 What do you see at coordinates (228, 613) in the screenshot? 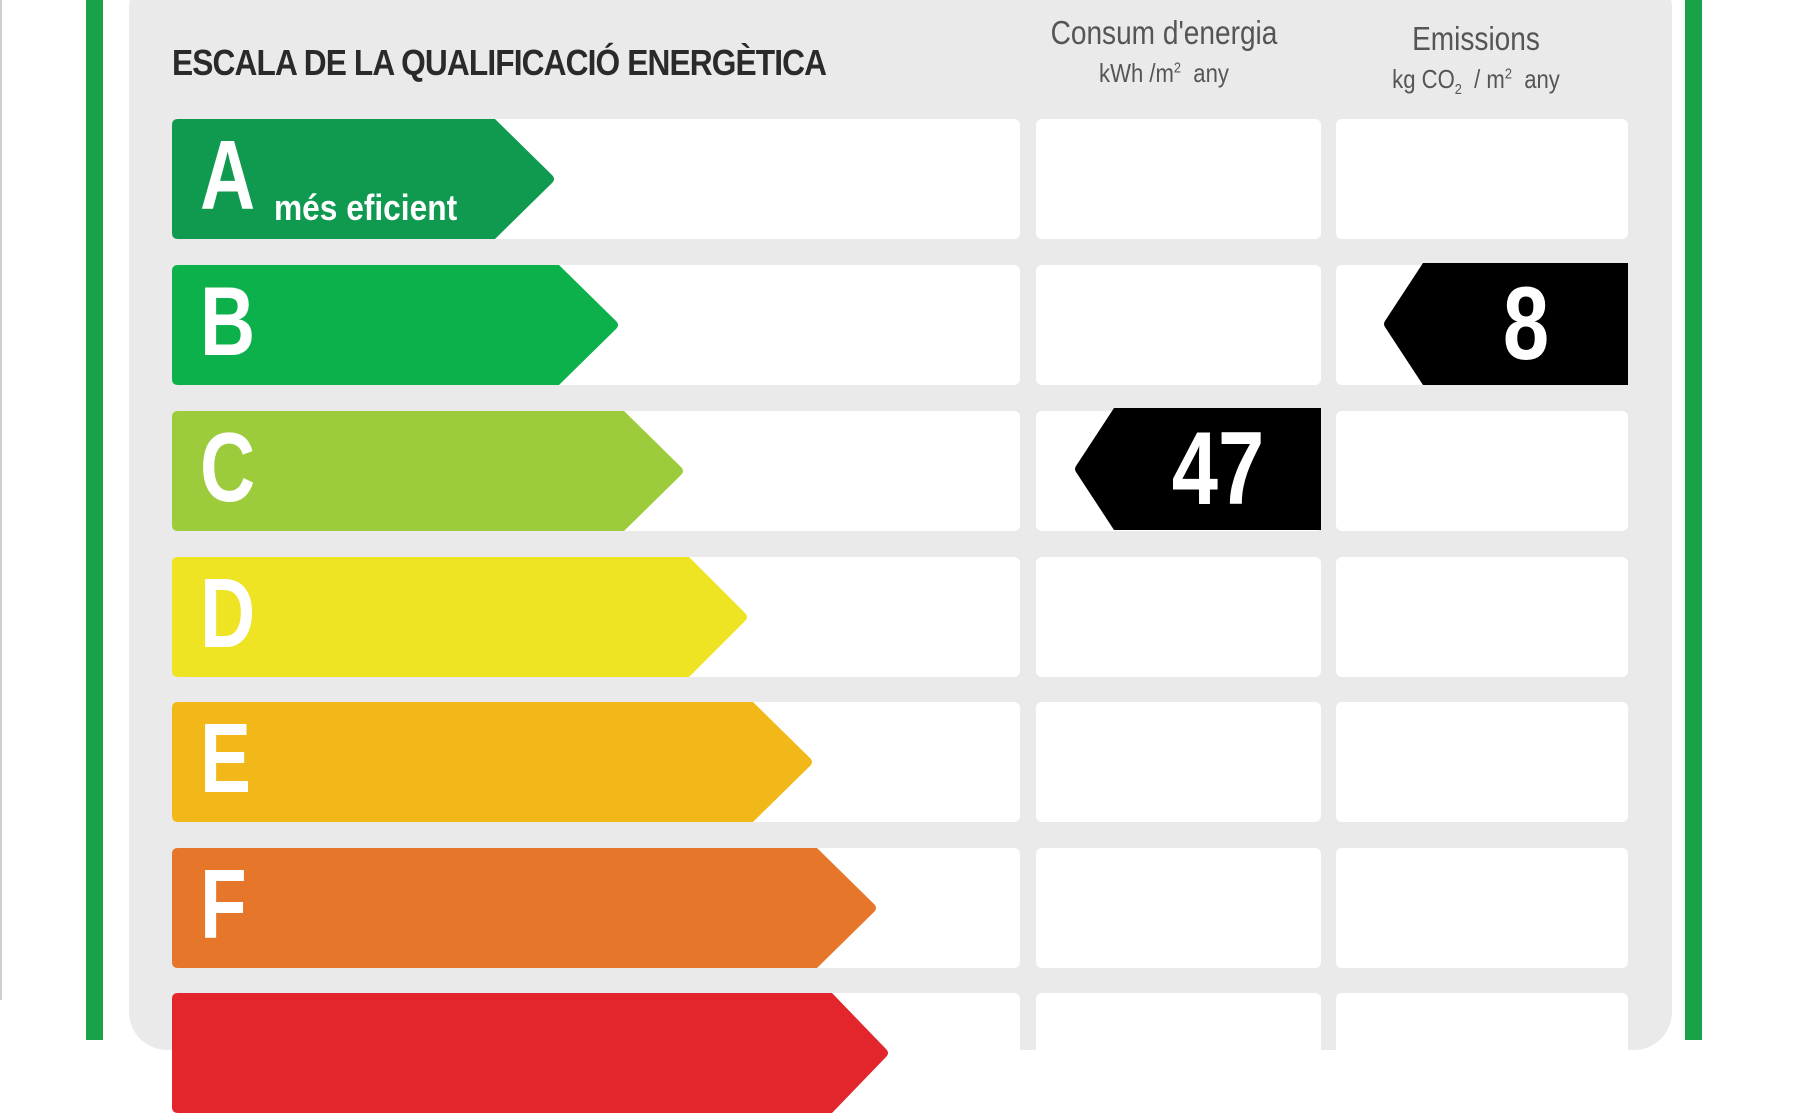
I see `rating-letter-d: D` at bounding box center [228, 613].